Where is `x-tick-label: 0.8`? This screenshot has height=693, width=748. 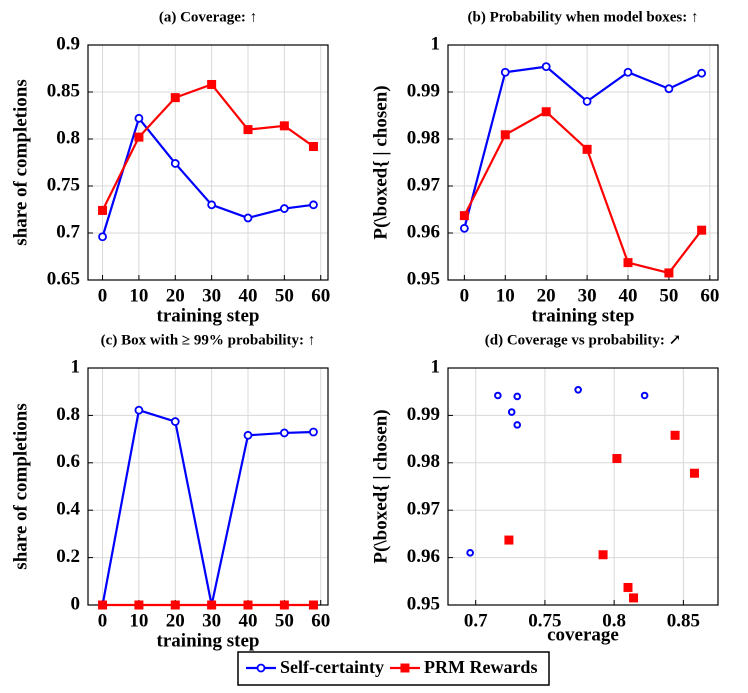 x-tick-label: 0.8 is located at coordinates (614, 620).